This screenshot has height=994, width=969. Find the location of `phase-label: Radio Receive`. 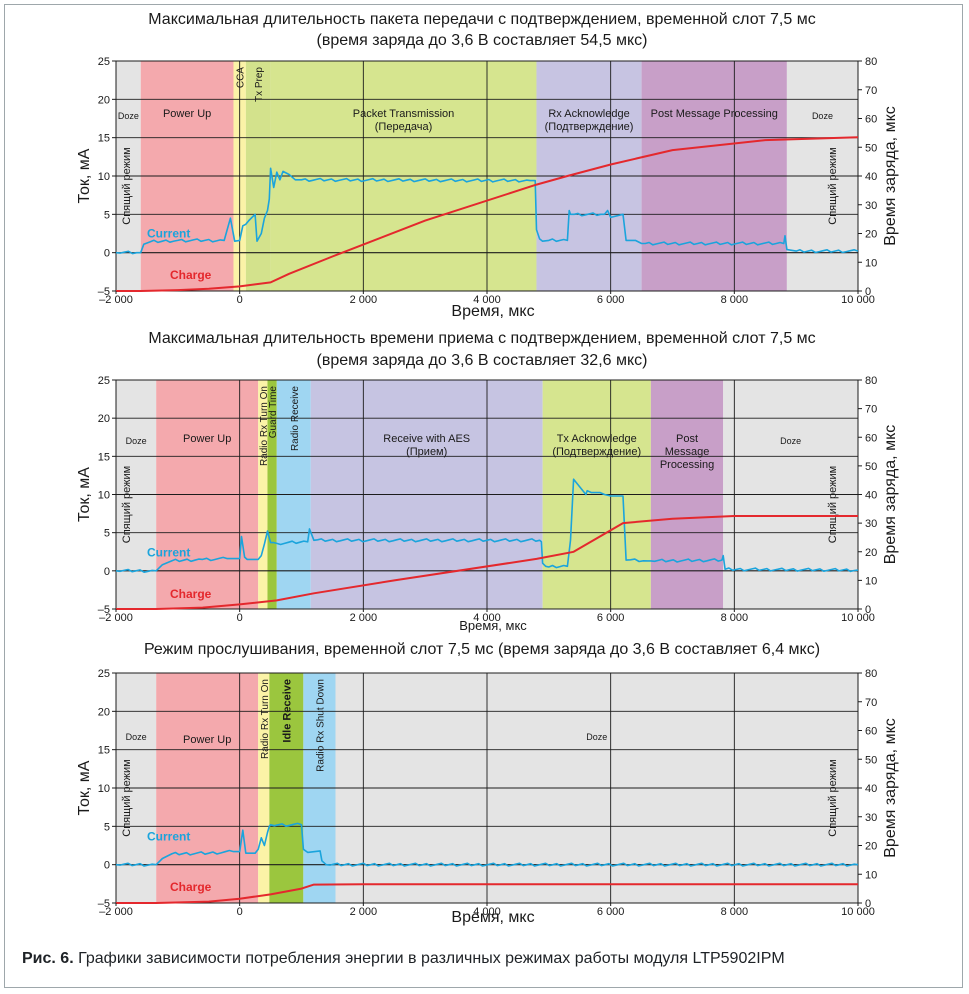

phase-label: Radio Receive is located at coordinates (295, 418).